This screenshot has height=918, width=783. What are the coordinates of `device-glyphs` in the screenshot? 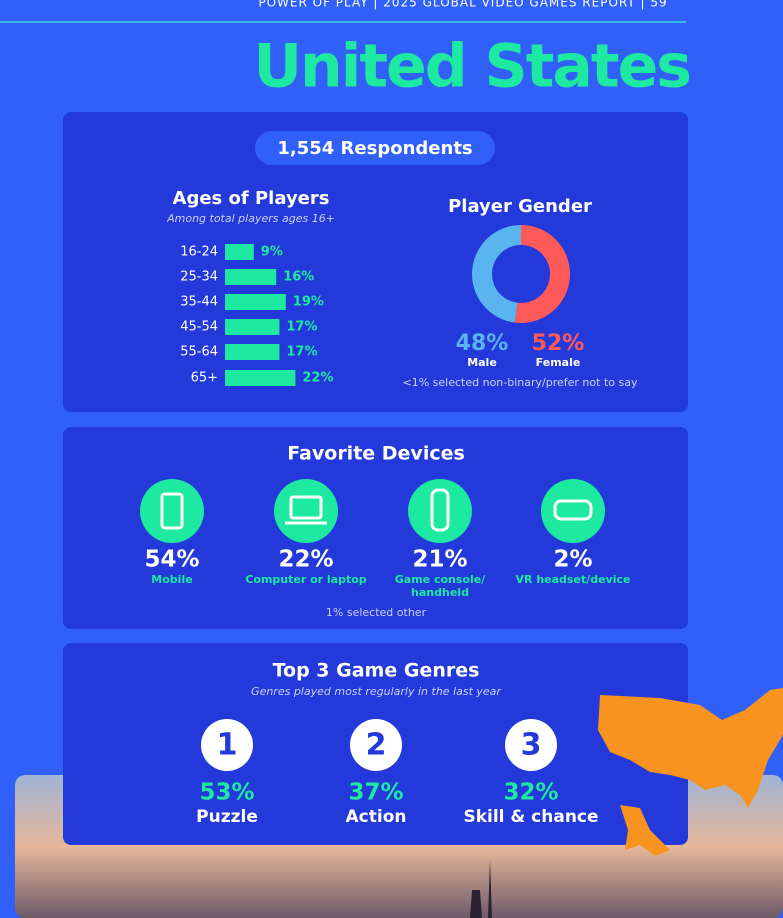 It's located at (376, 510).